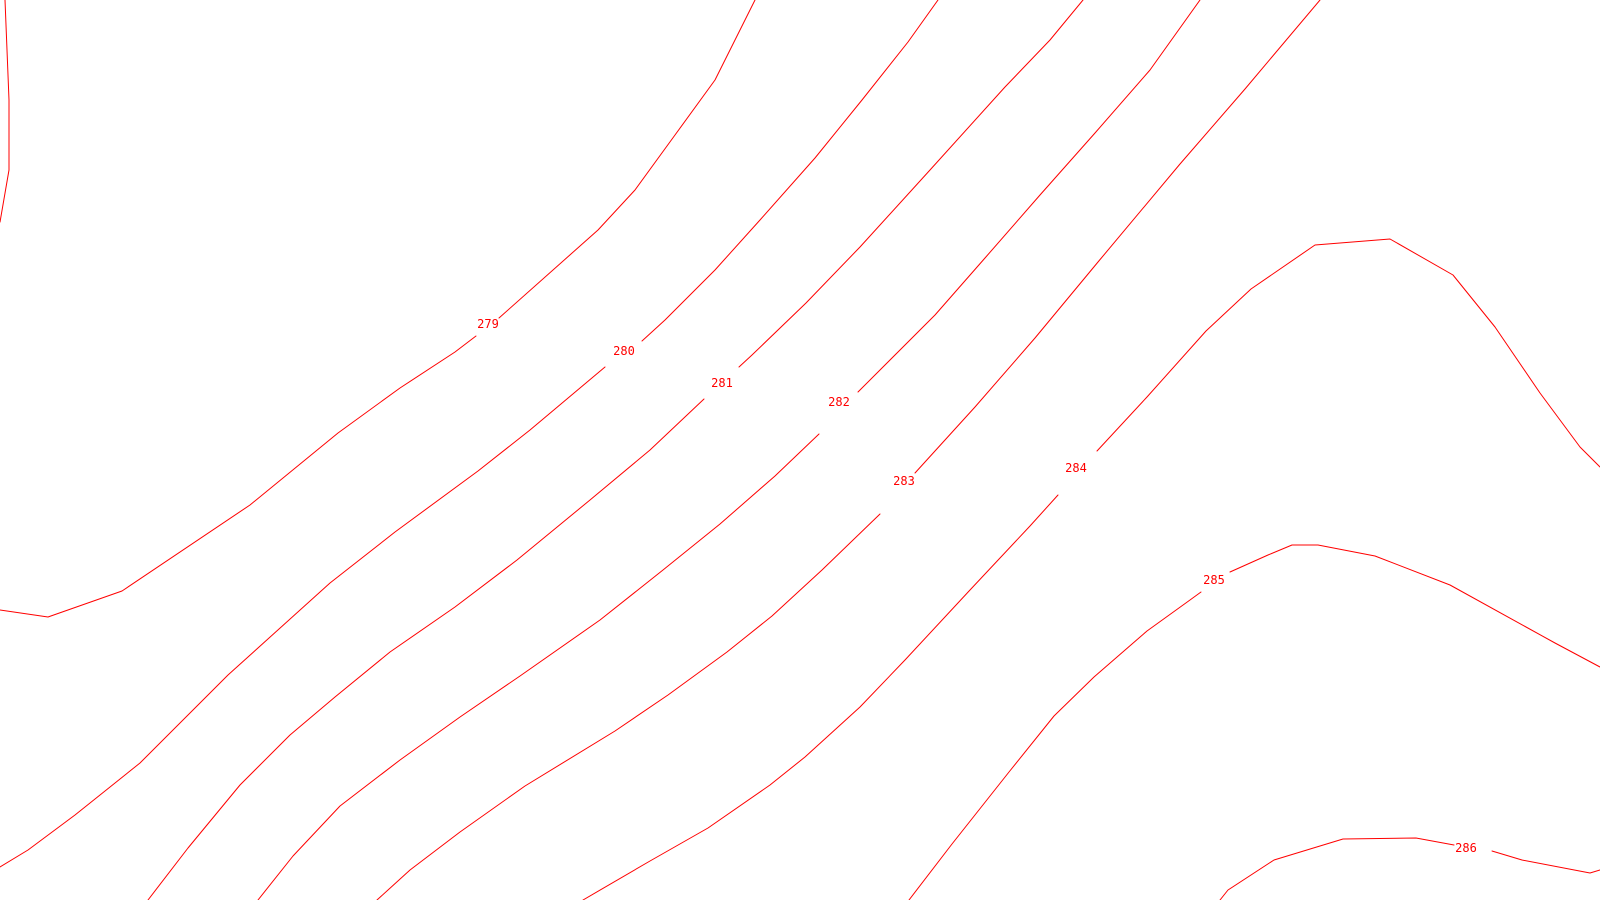  What do you see at coordinates (5, 111) in the screenshot?
I see `contour-line-edge-fragment` at bounding box center [5, 111].